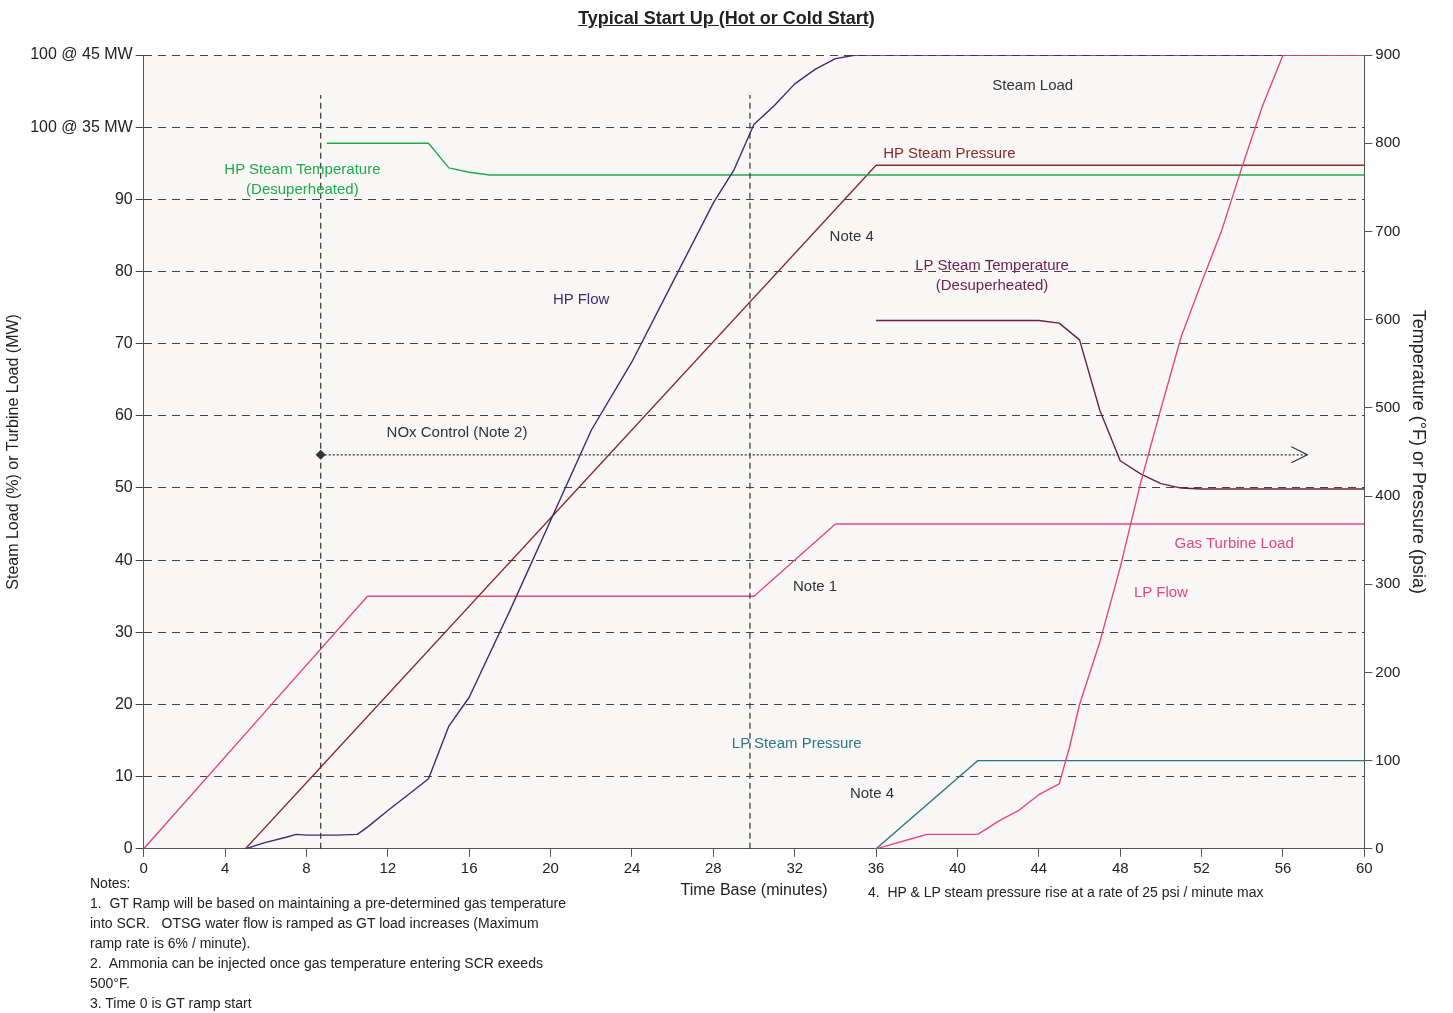 The image size is (1453, 1013). What do you see at coordinates (581, 298) in the screenshot?
I see `text: HP Flow` at bounding box center [581, 298].